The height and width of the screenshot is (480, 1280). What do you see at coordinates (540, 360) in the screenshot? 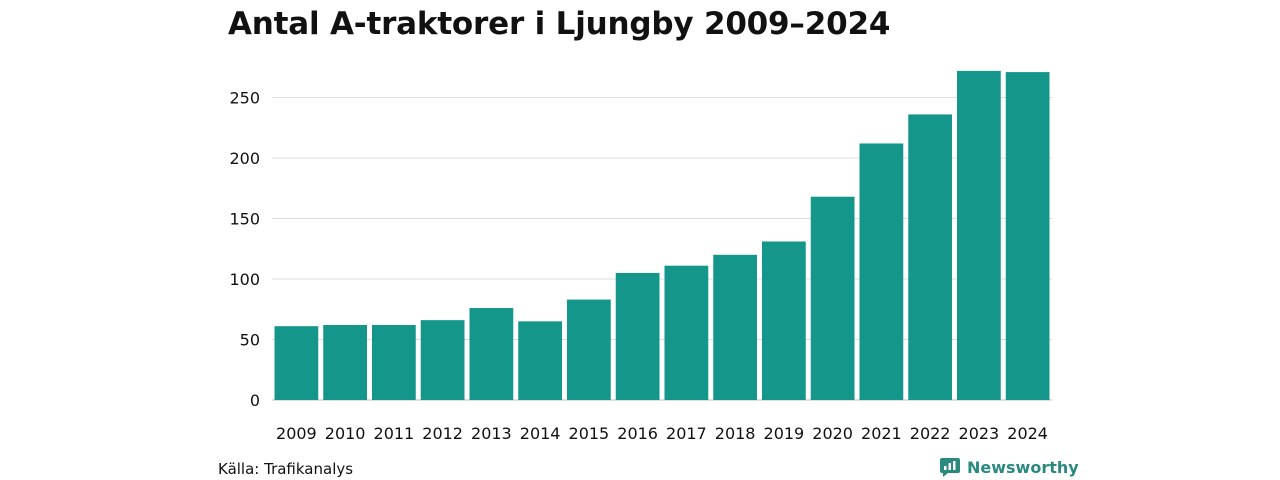
I see `bar-2014` at bounding box center [540, 360].